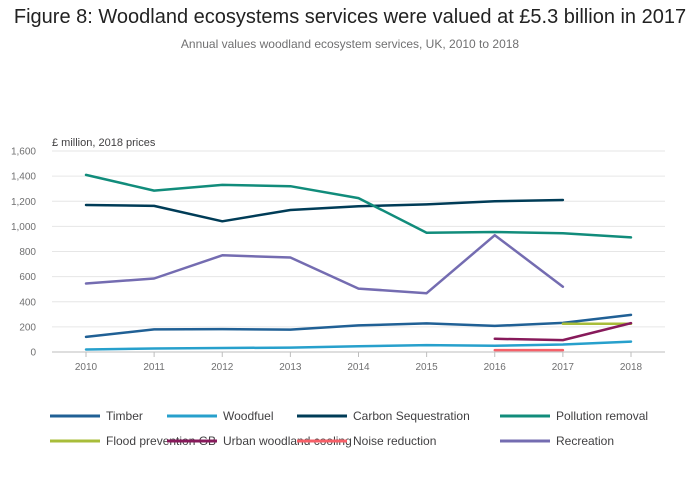 The image size is (700, 502). Describe the element at coordinates (23, 227) in the screenshot. I see `y-tick-label: 1,000` at that location.